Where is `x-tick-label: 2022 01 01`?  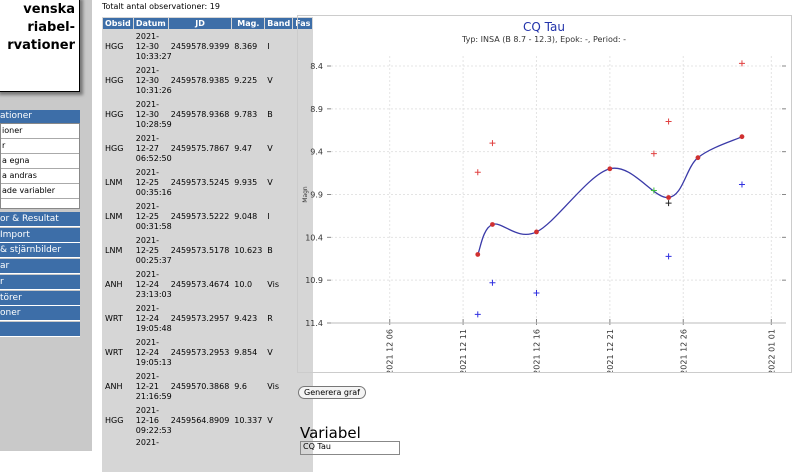
x-tick-label: 2022 01 01 is located at coordinates (771, 351).